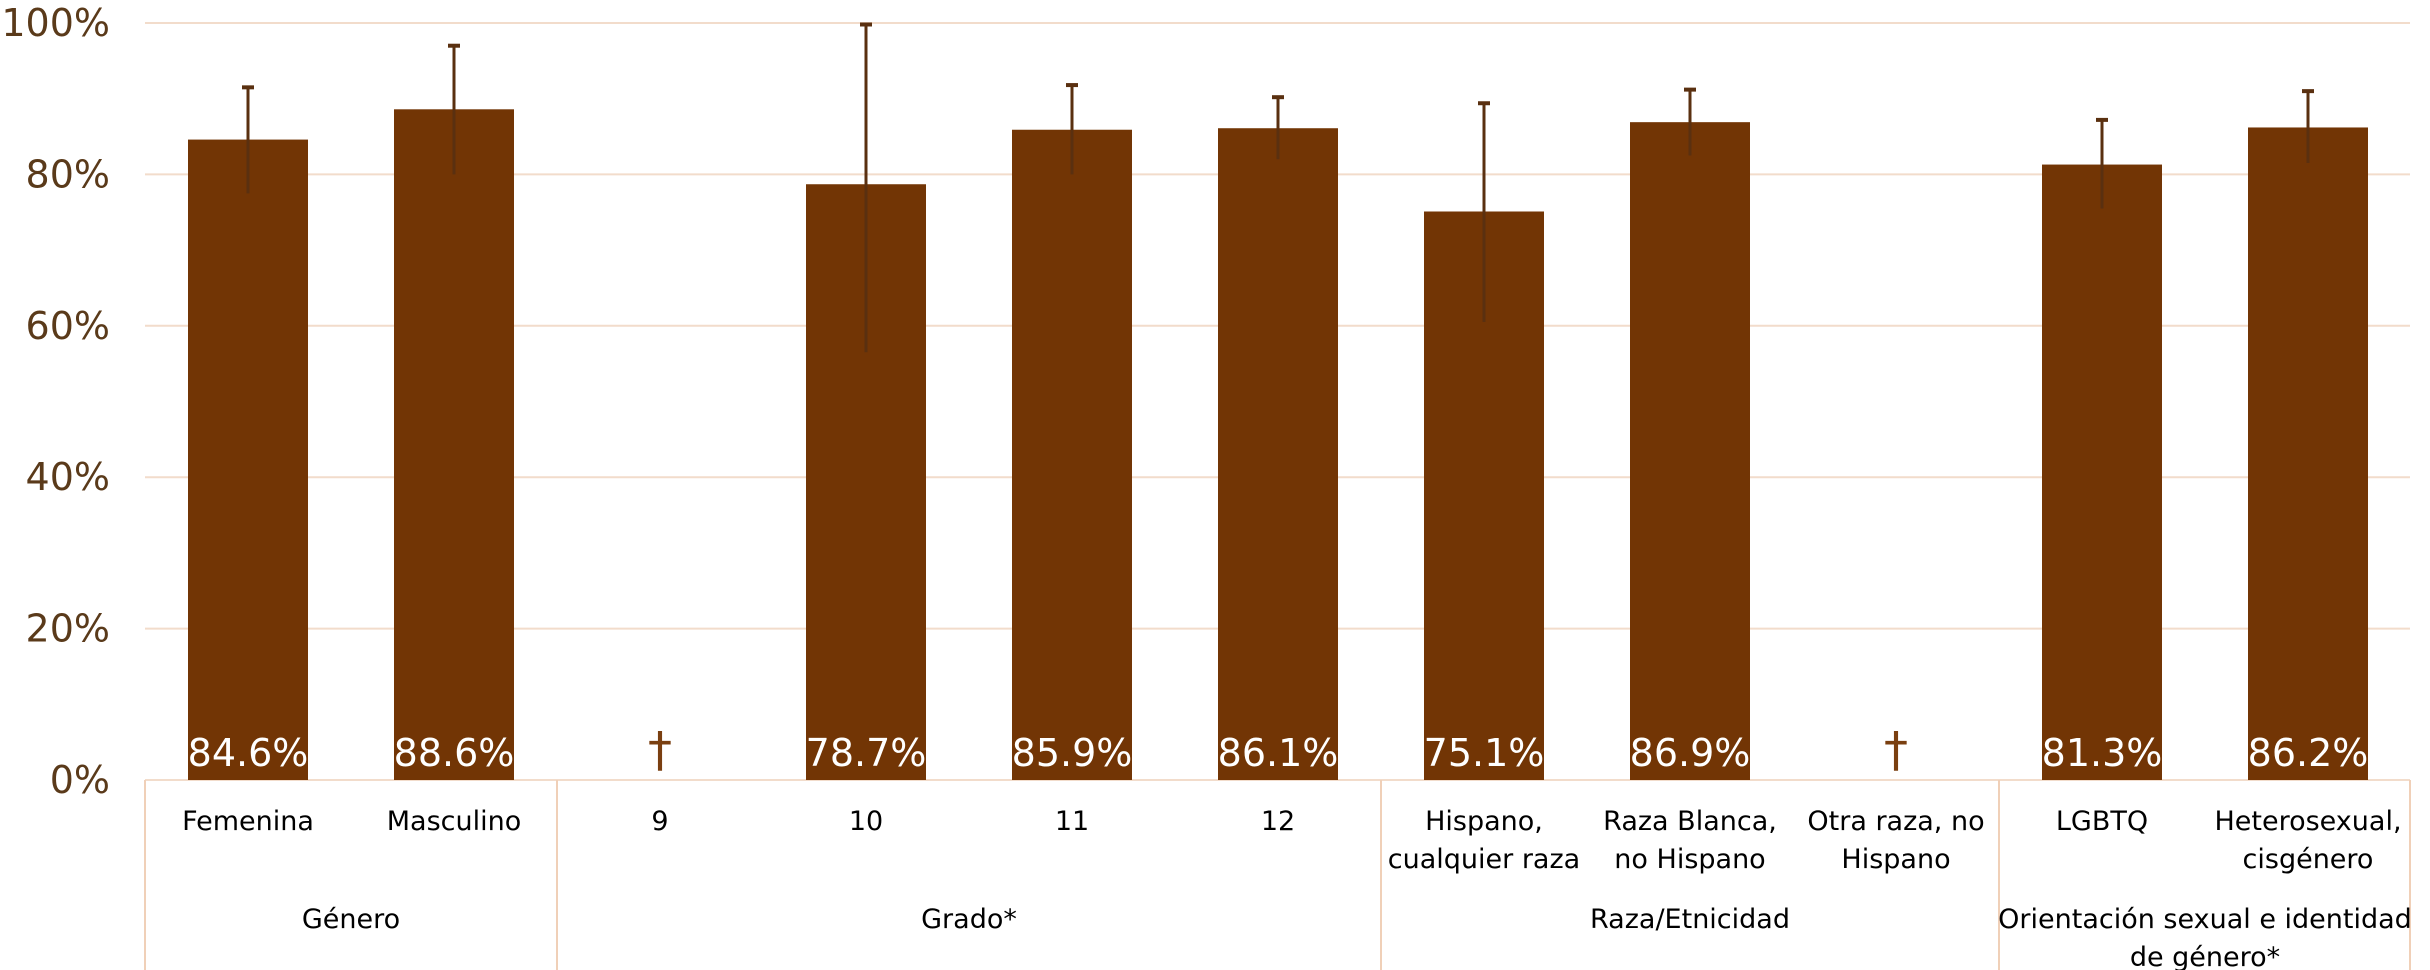 This screenshot has width=2430, height=970. Describe the element at coordinates (1278, 821) in the screenshot. I see `x-category-label: 12` at that location.